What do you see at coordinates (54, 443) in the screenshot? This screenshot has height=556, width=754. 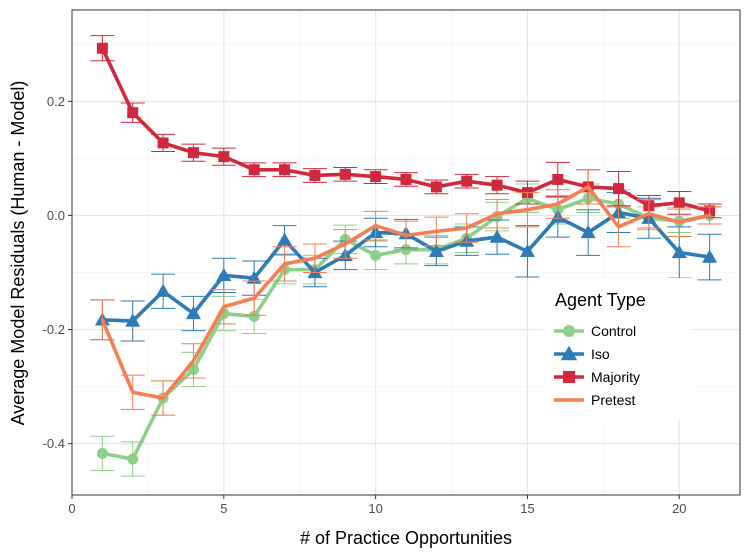 I see `y-tick-label: -0.4` at bounding box center [54, 443].